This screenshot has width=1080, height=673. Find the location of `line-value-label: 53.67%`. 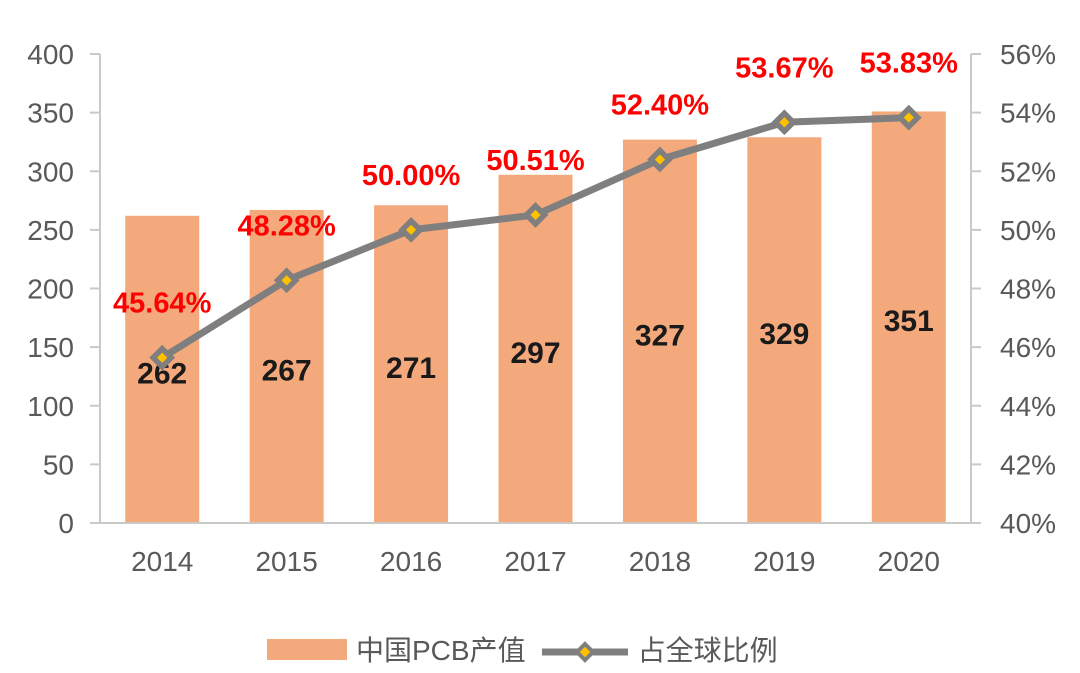

line-value-label: 53.67% is located at coordinates (784, 68).